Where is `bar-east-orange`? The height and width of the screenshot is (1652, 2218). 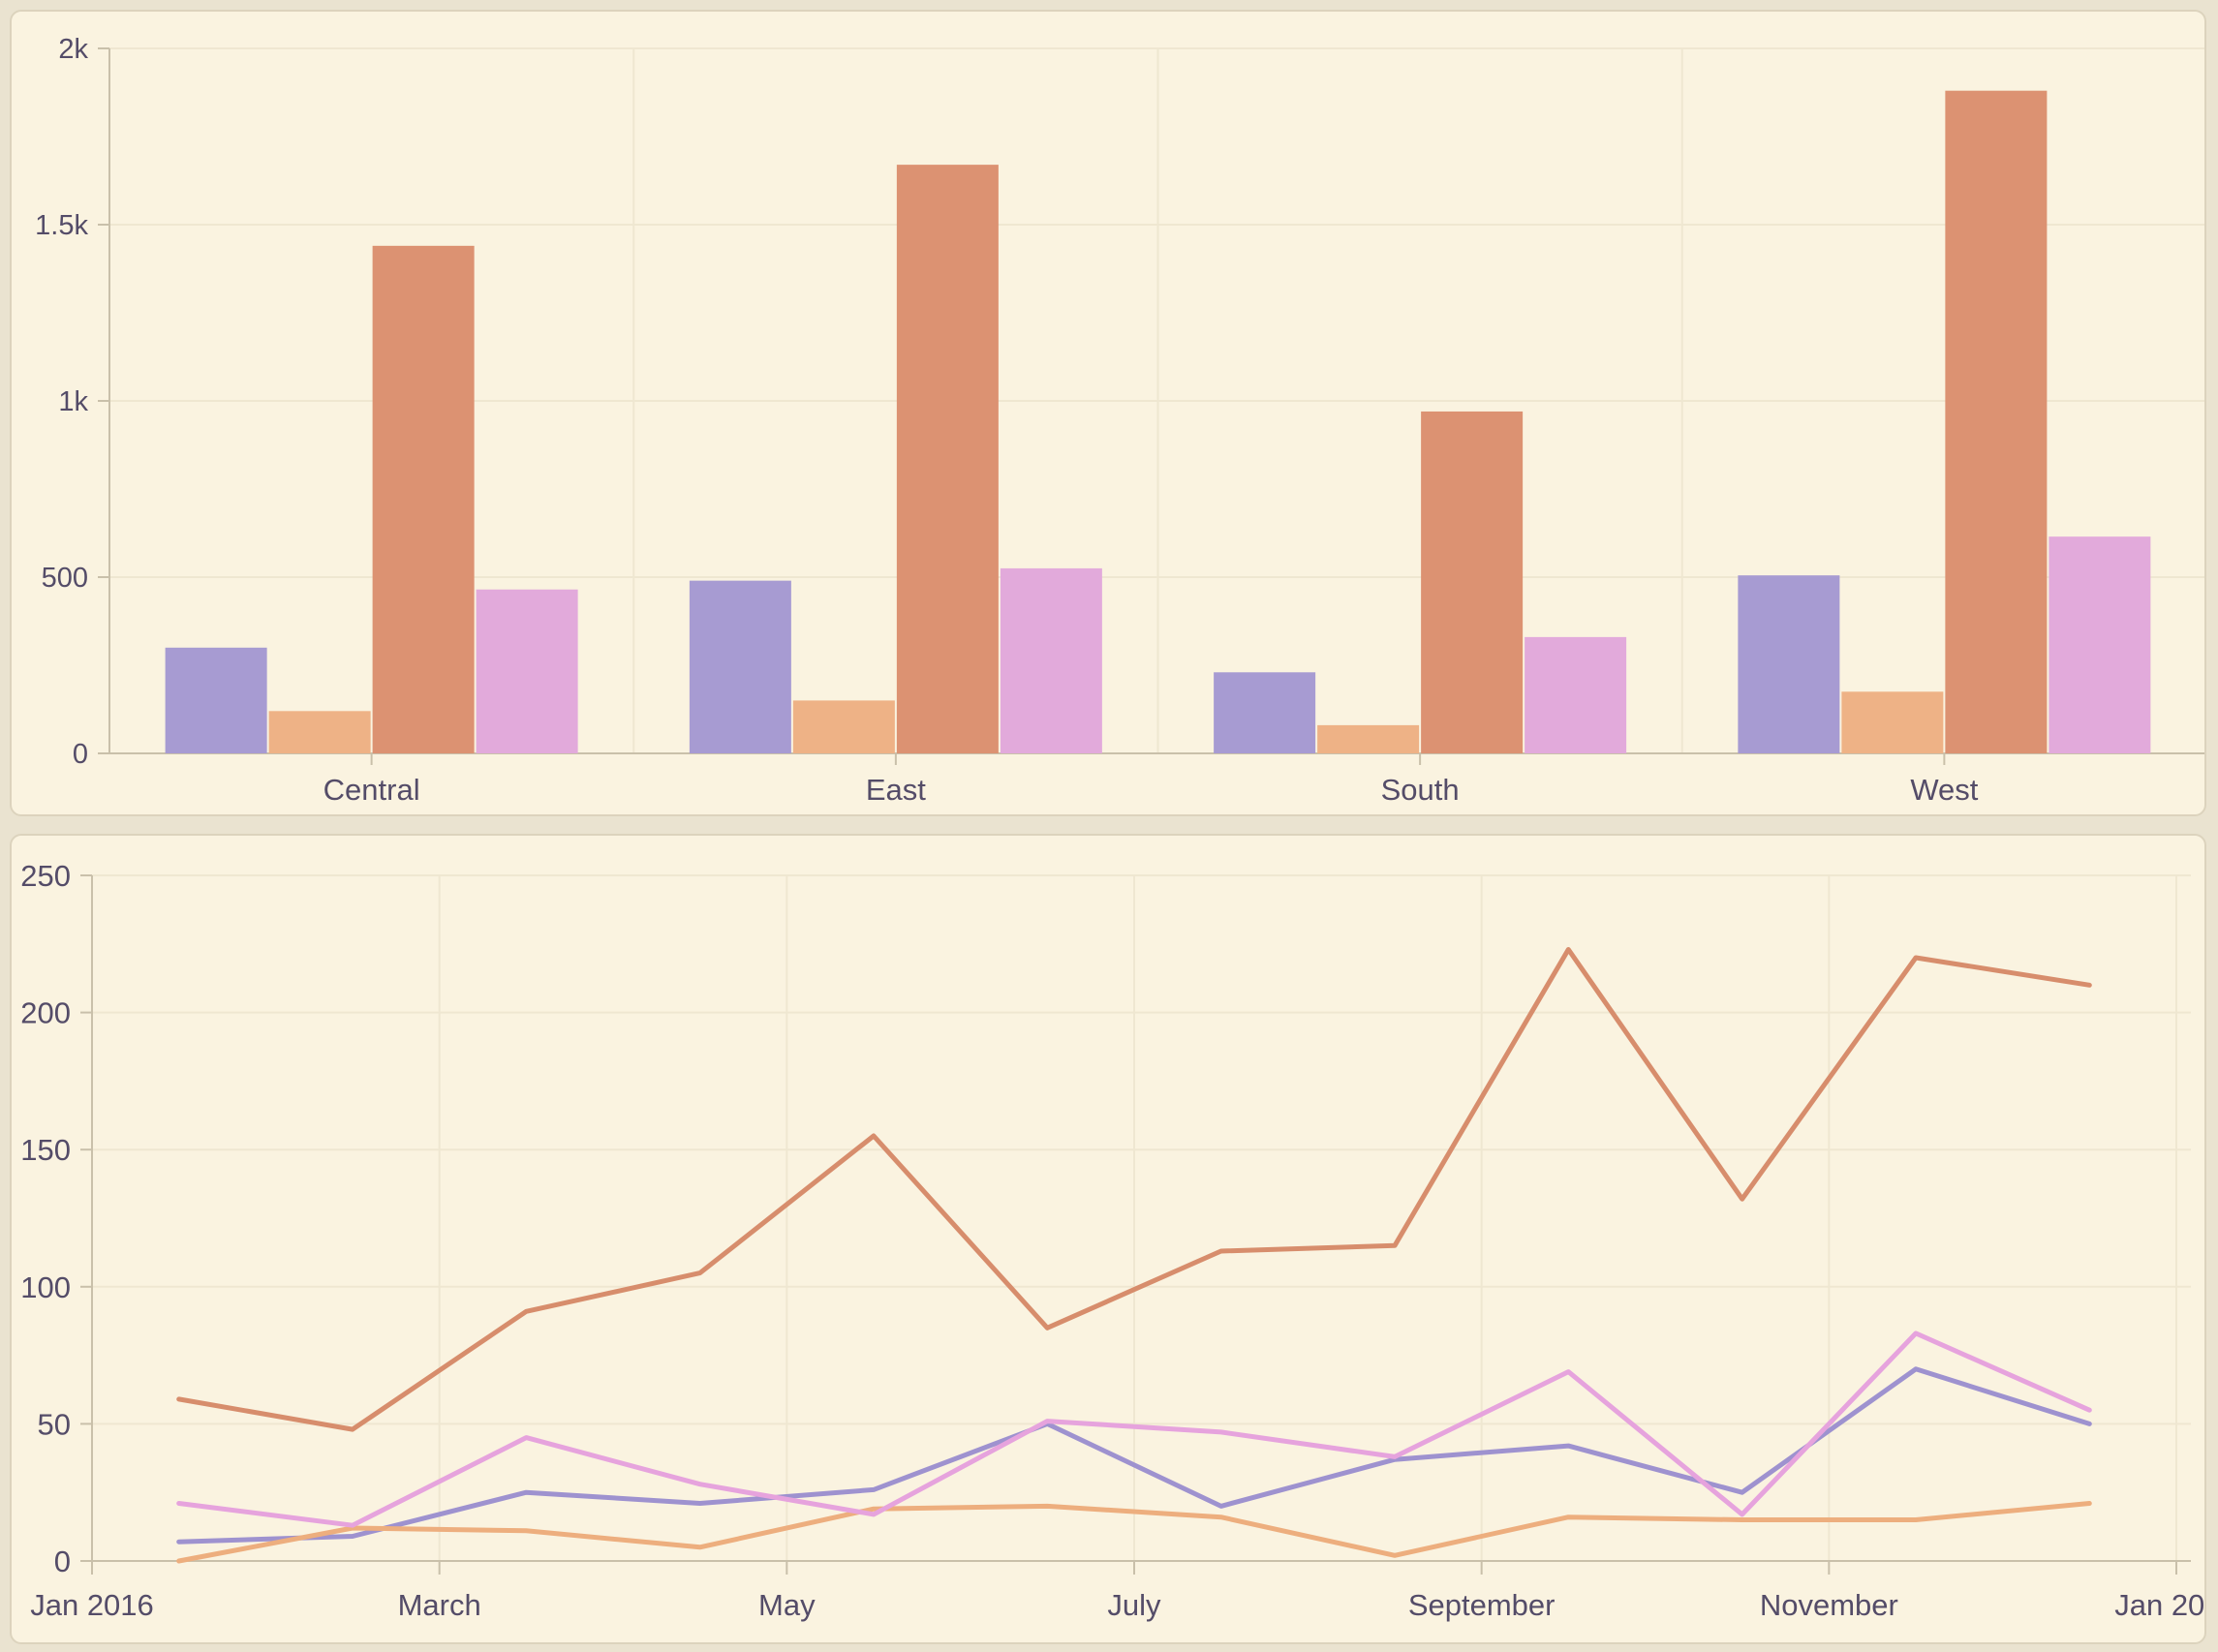
bar-east-orange is located at coordinates (843, 726).